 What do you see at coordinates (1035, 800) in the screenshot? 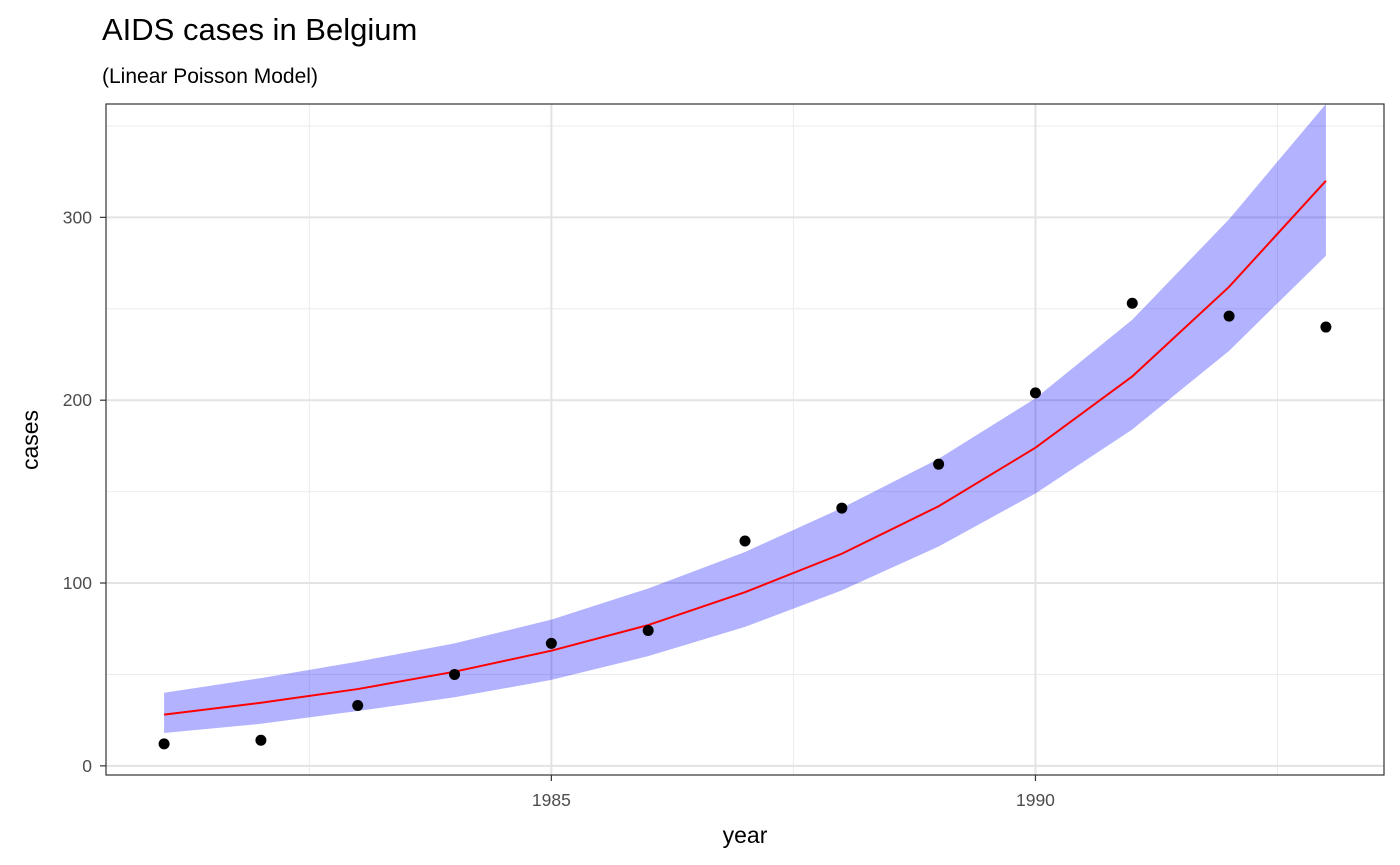
I see `x-tick-label: 1990` at bounding box center [1035, 800].